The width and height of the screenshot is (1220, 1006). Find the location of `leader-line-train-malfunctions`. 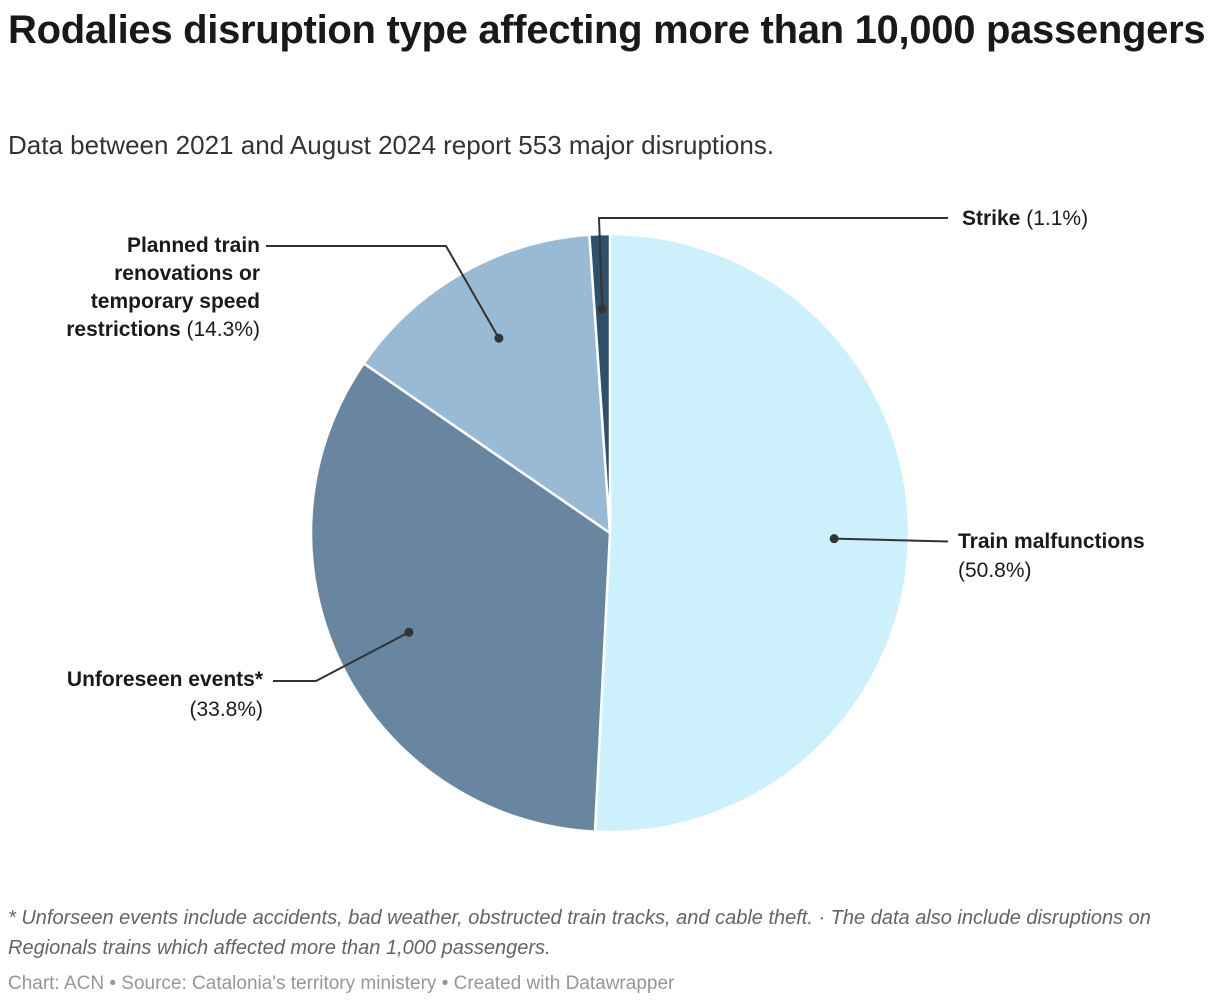

leader-line-train-malfunctions is located at coordinates (891, 540).